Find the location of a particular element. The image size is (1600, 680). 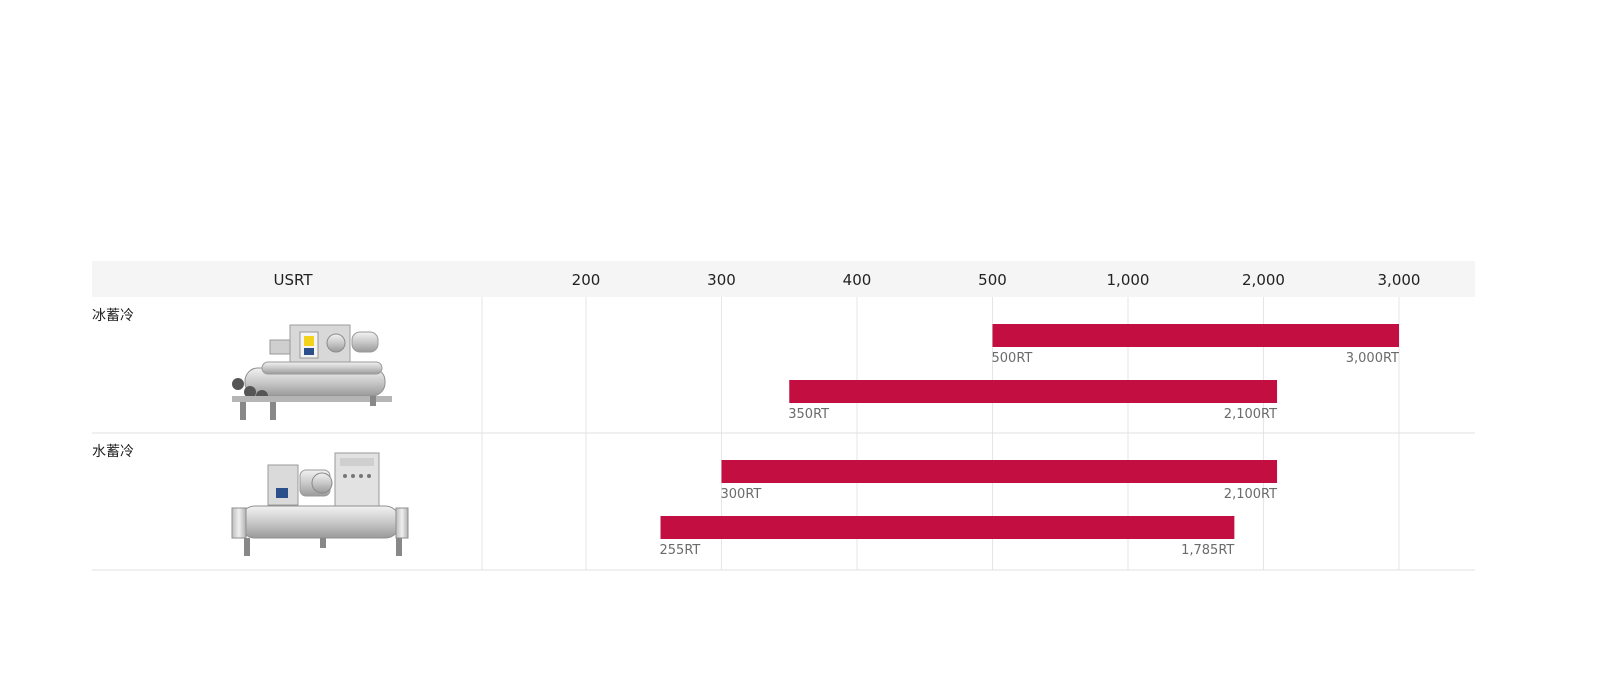

axis-tick-label: 400 is located at coordinates (857, 280).